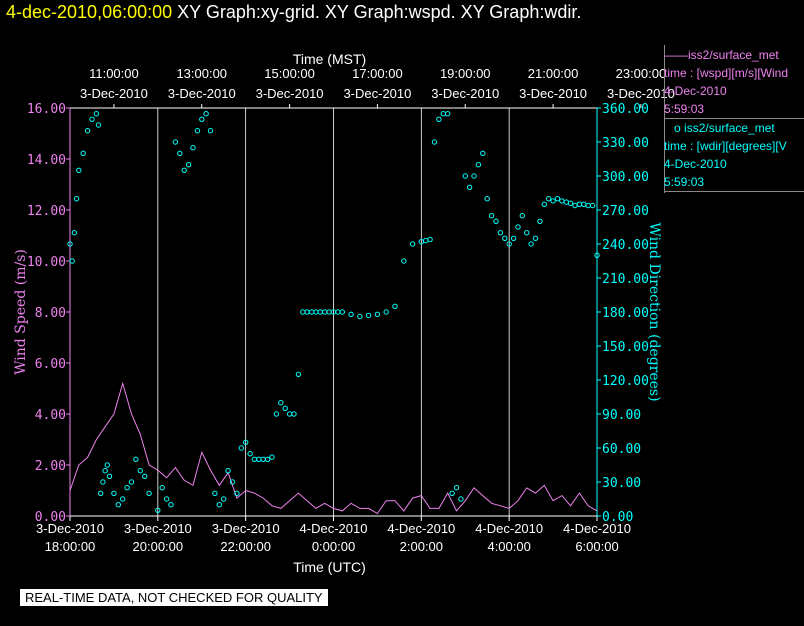  I want to click on legend-wspd-line-icon: ——, so click(676, 55).